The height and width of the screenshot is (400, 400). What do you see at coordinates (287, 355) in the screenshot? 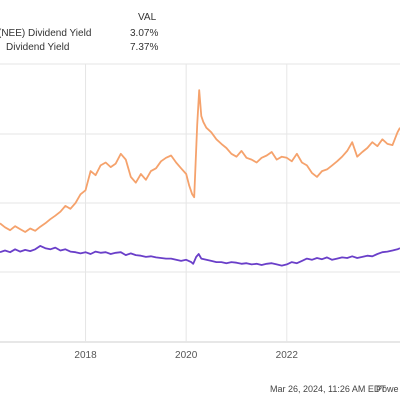
I see `x-tick-label-2022: 2022` at bounding box center [287, 355].